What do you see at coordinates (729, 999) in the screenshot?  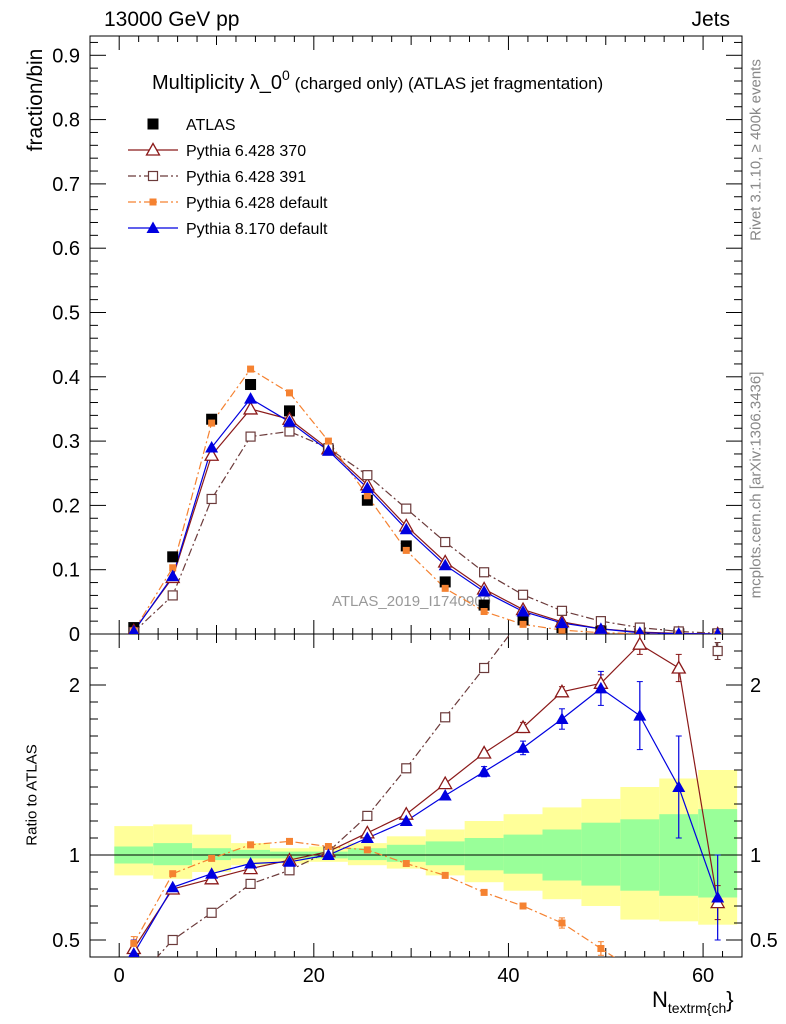 I see `x-label-end: }` at bounding box center [729, 999].